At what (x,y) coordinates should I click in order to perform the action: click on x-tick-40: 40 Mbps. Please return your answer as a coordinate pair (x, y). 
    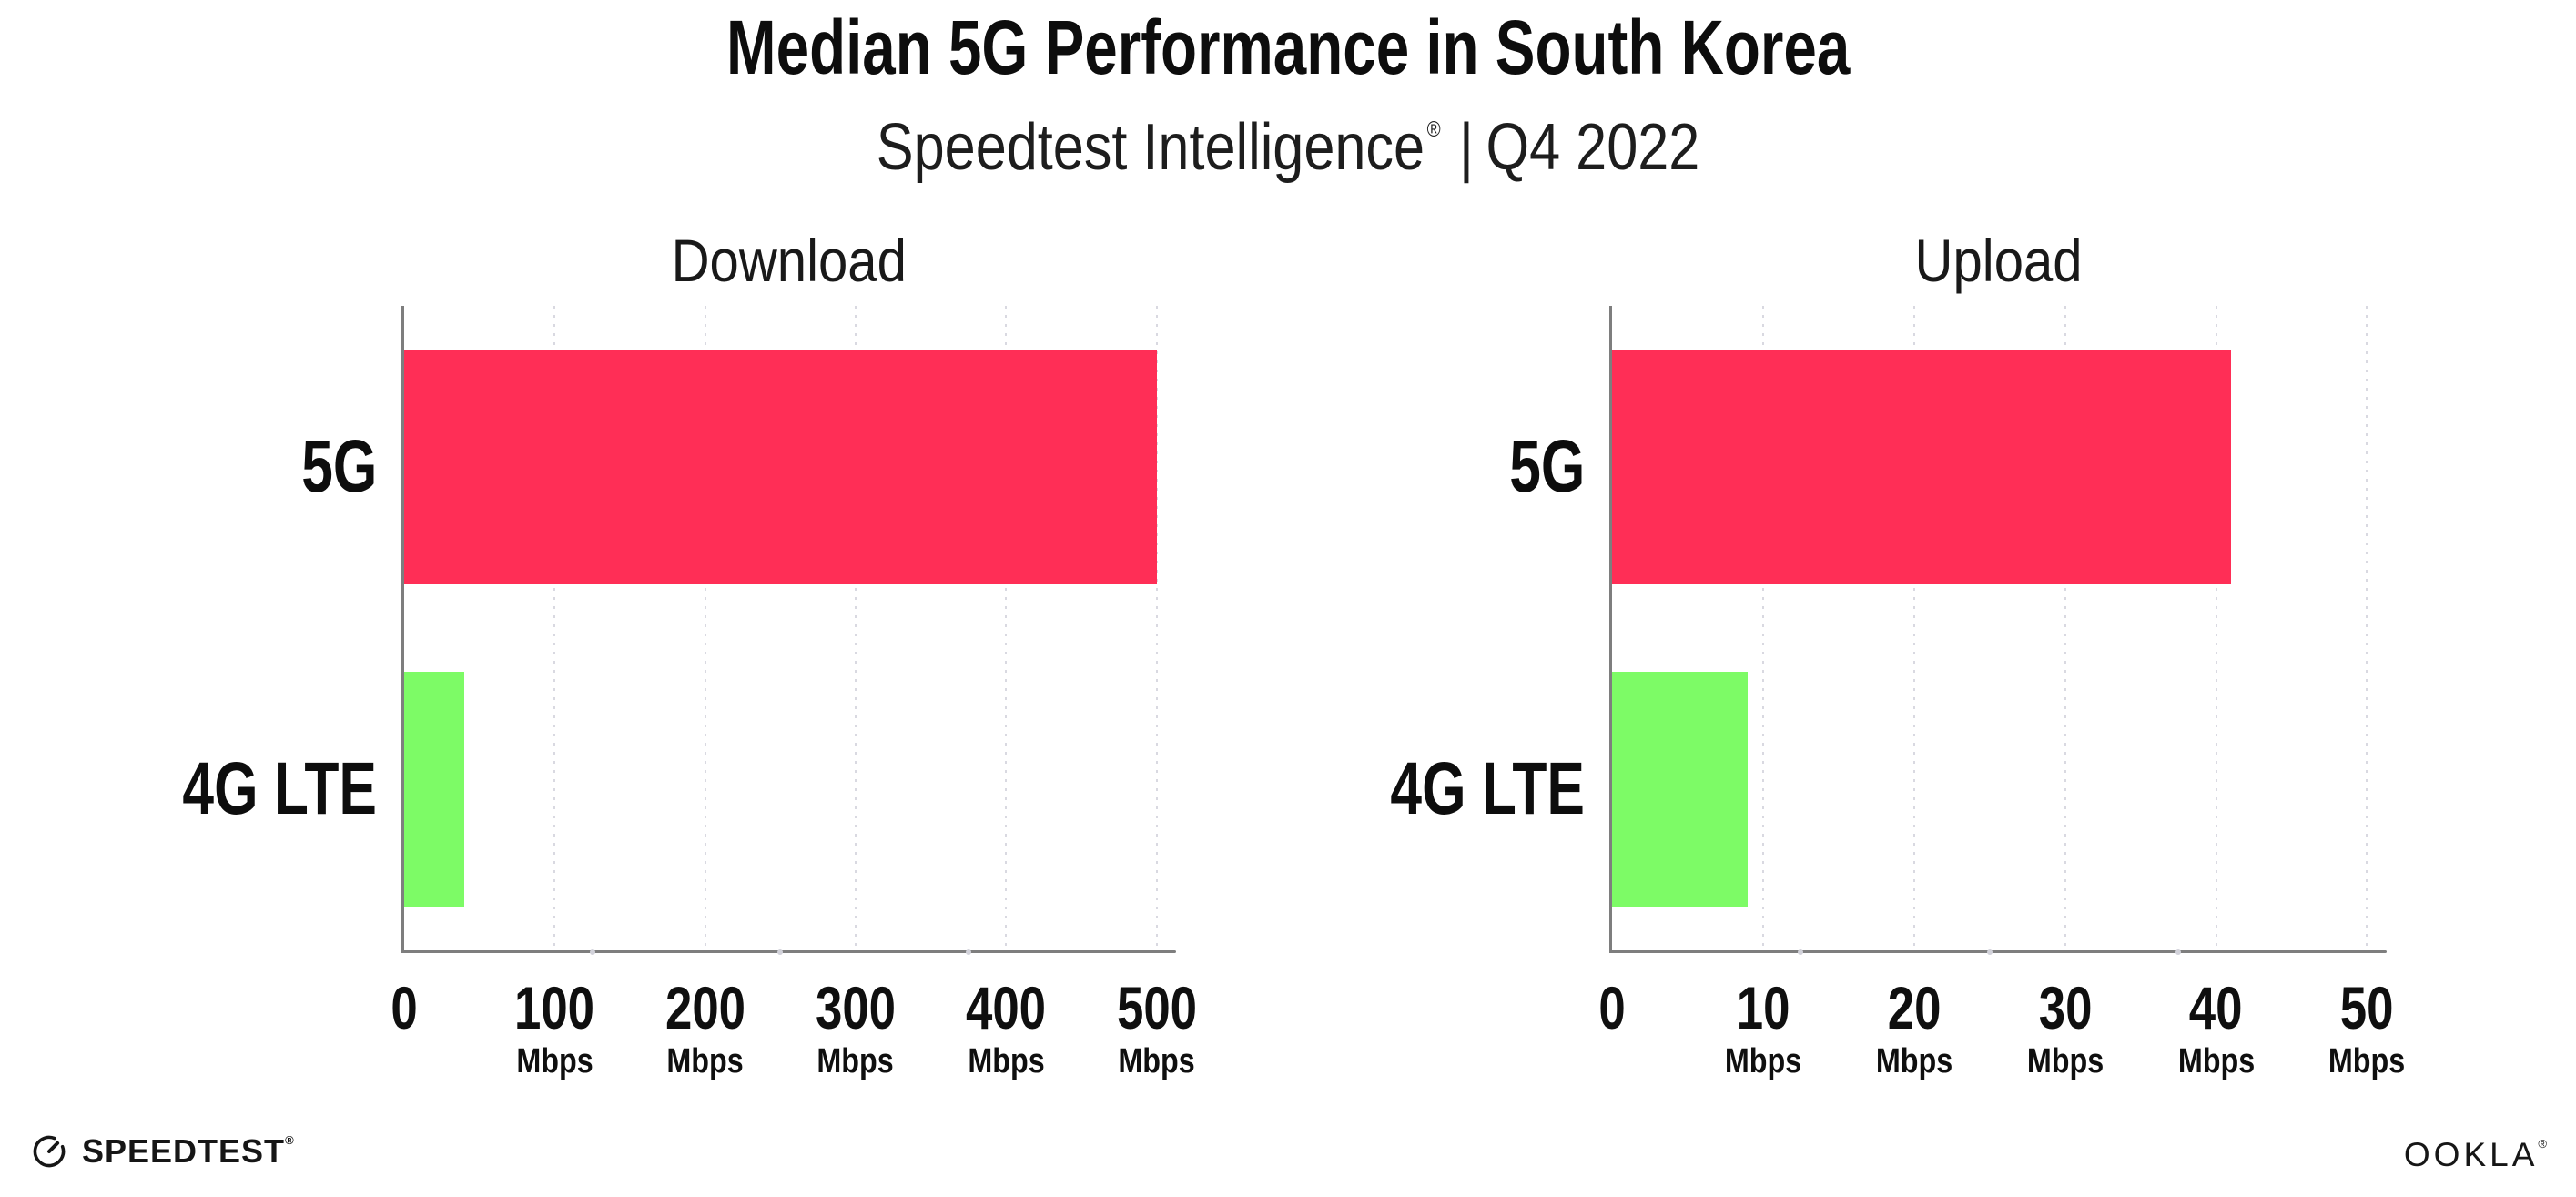
    Looking at the image, I should click on (2216, 1027).